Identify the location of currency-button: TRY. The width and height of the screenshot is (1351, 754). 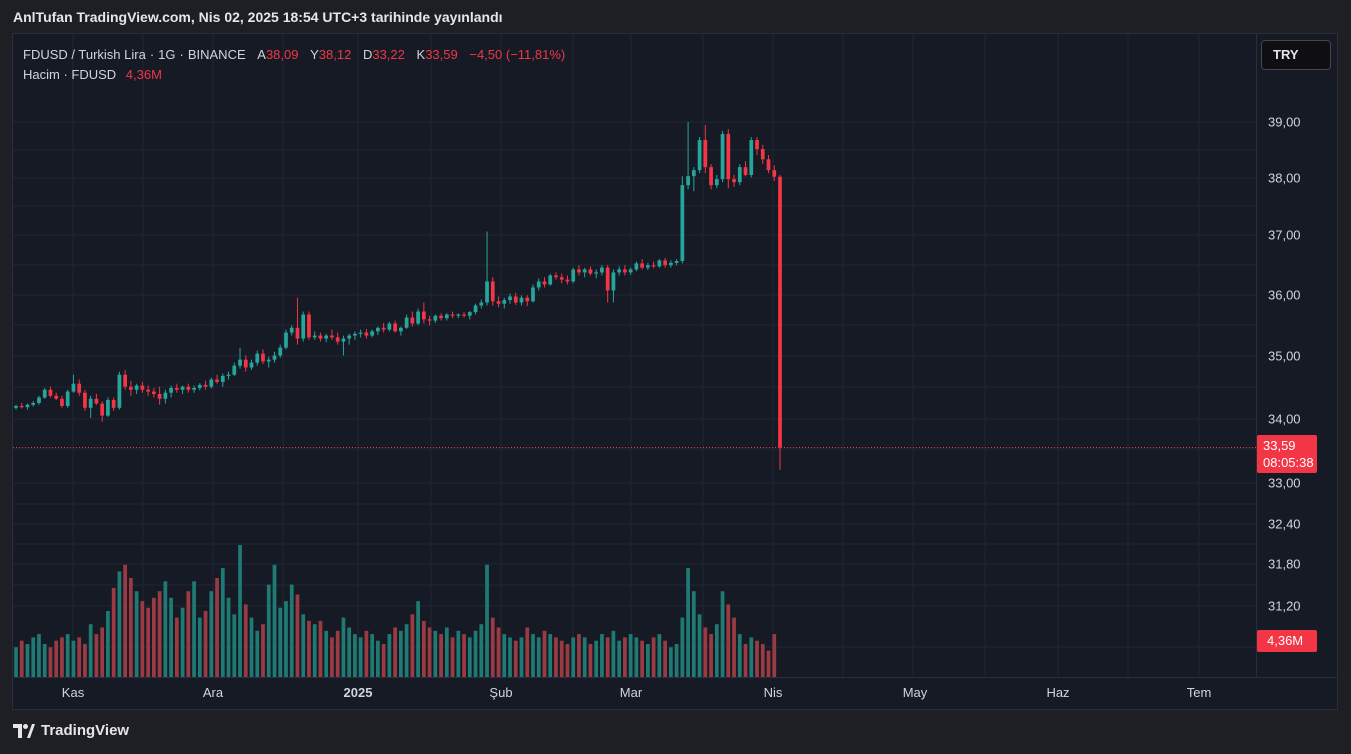
(1296, 55).